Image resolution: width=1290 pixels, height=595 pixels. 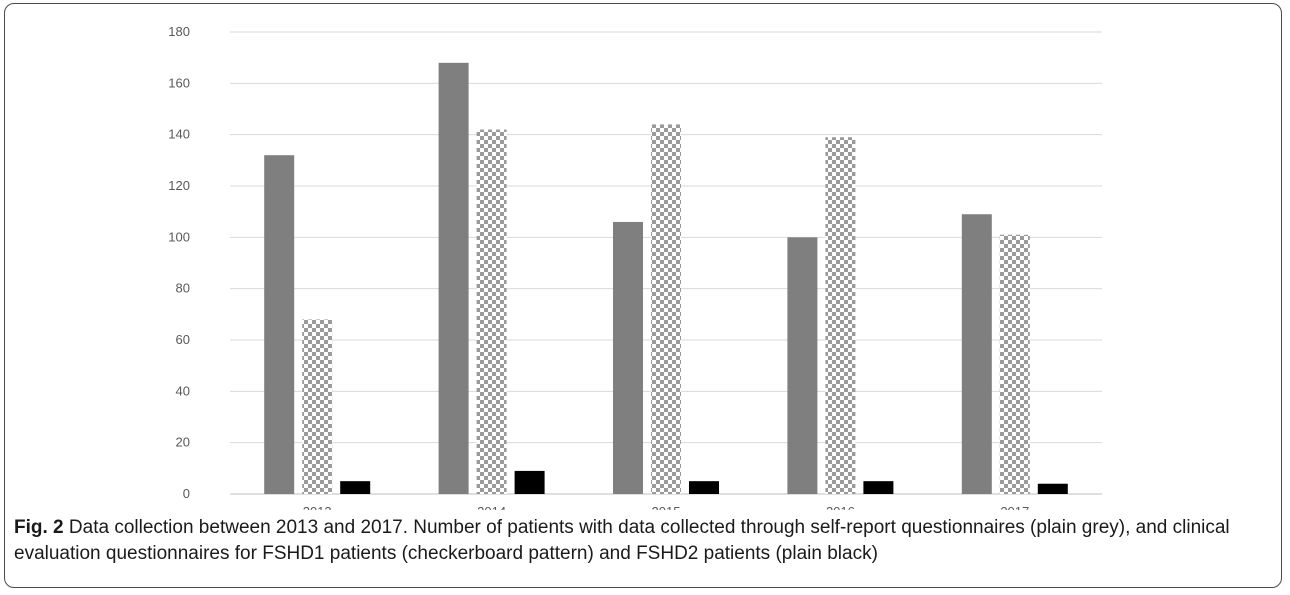 I want to click on x-tick-label: 2017, so click(x=1014, y=507).